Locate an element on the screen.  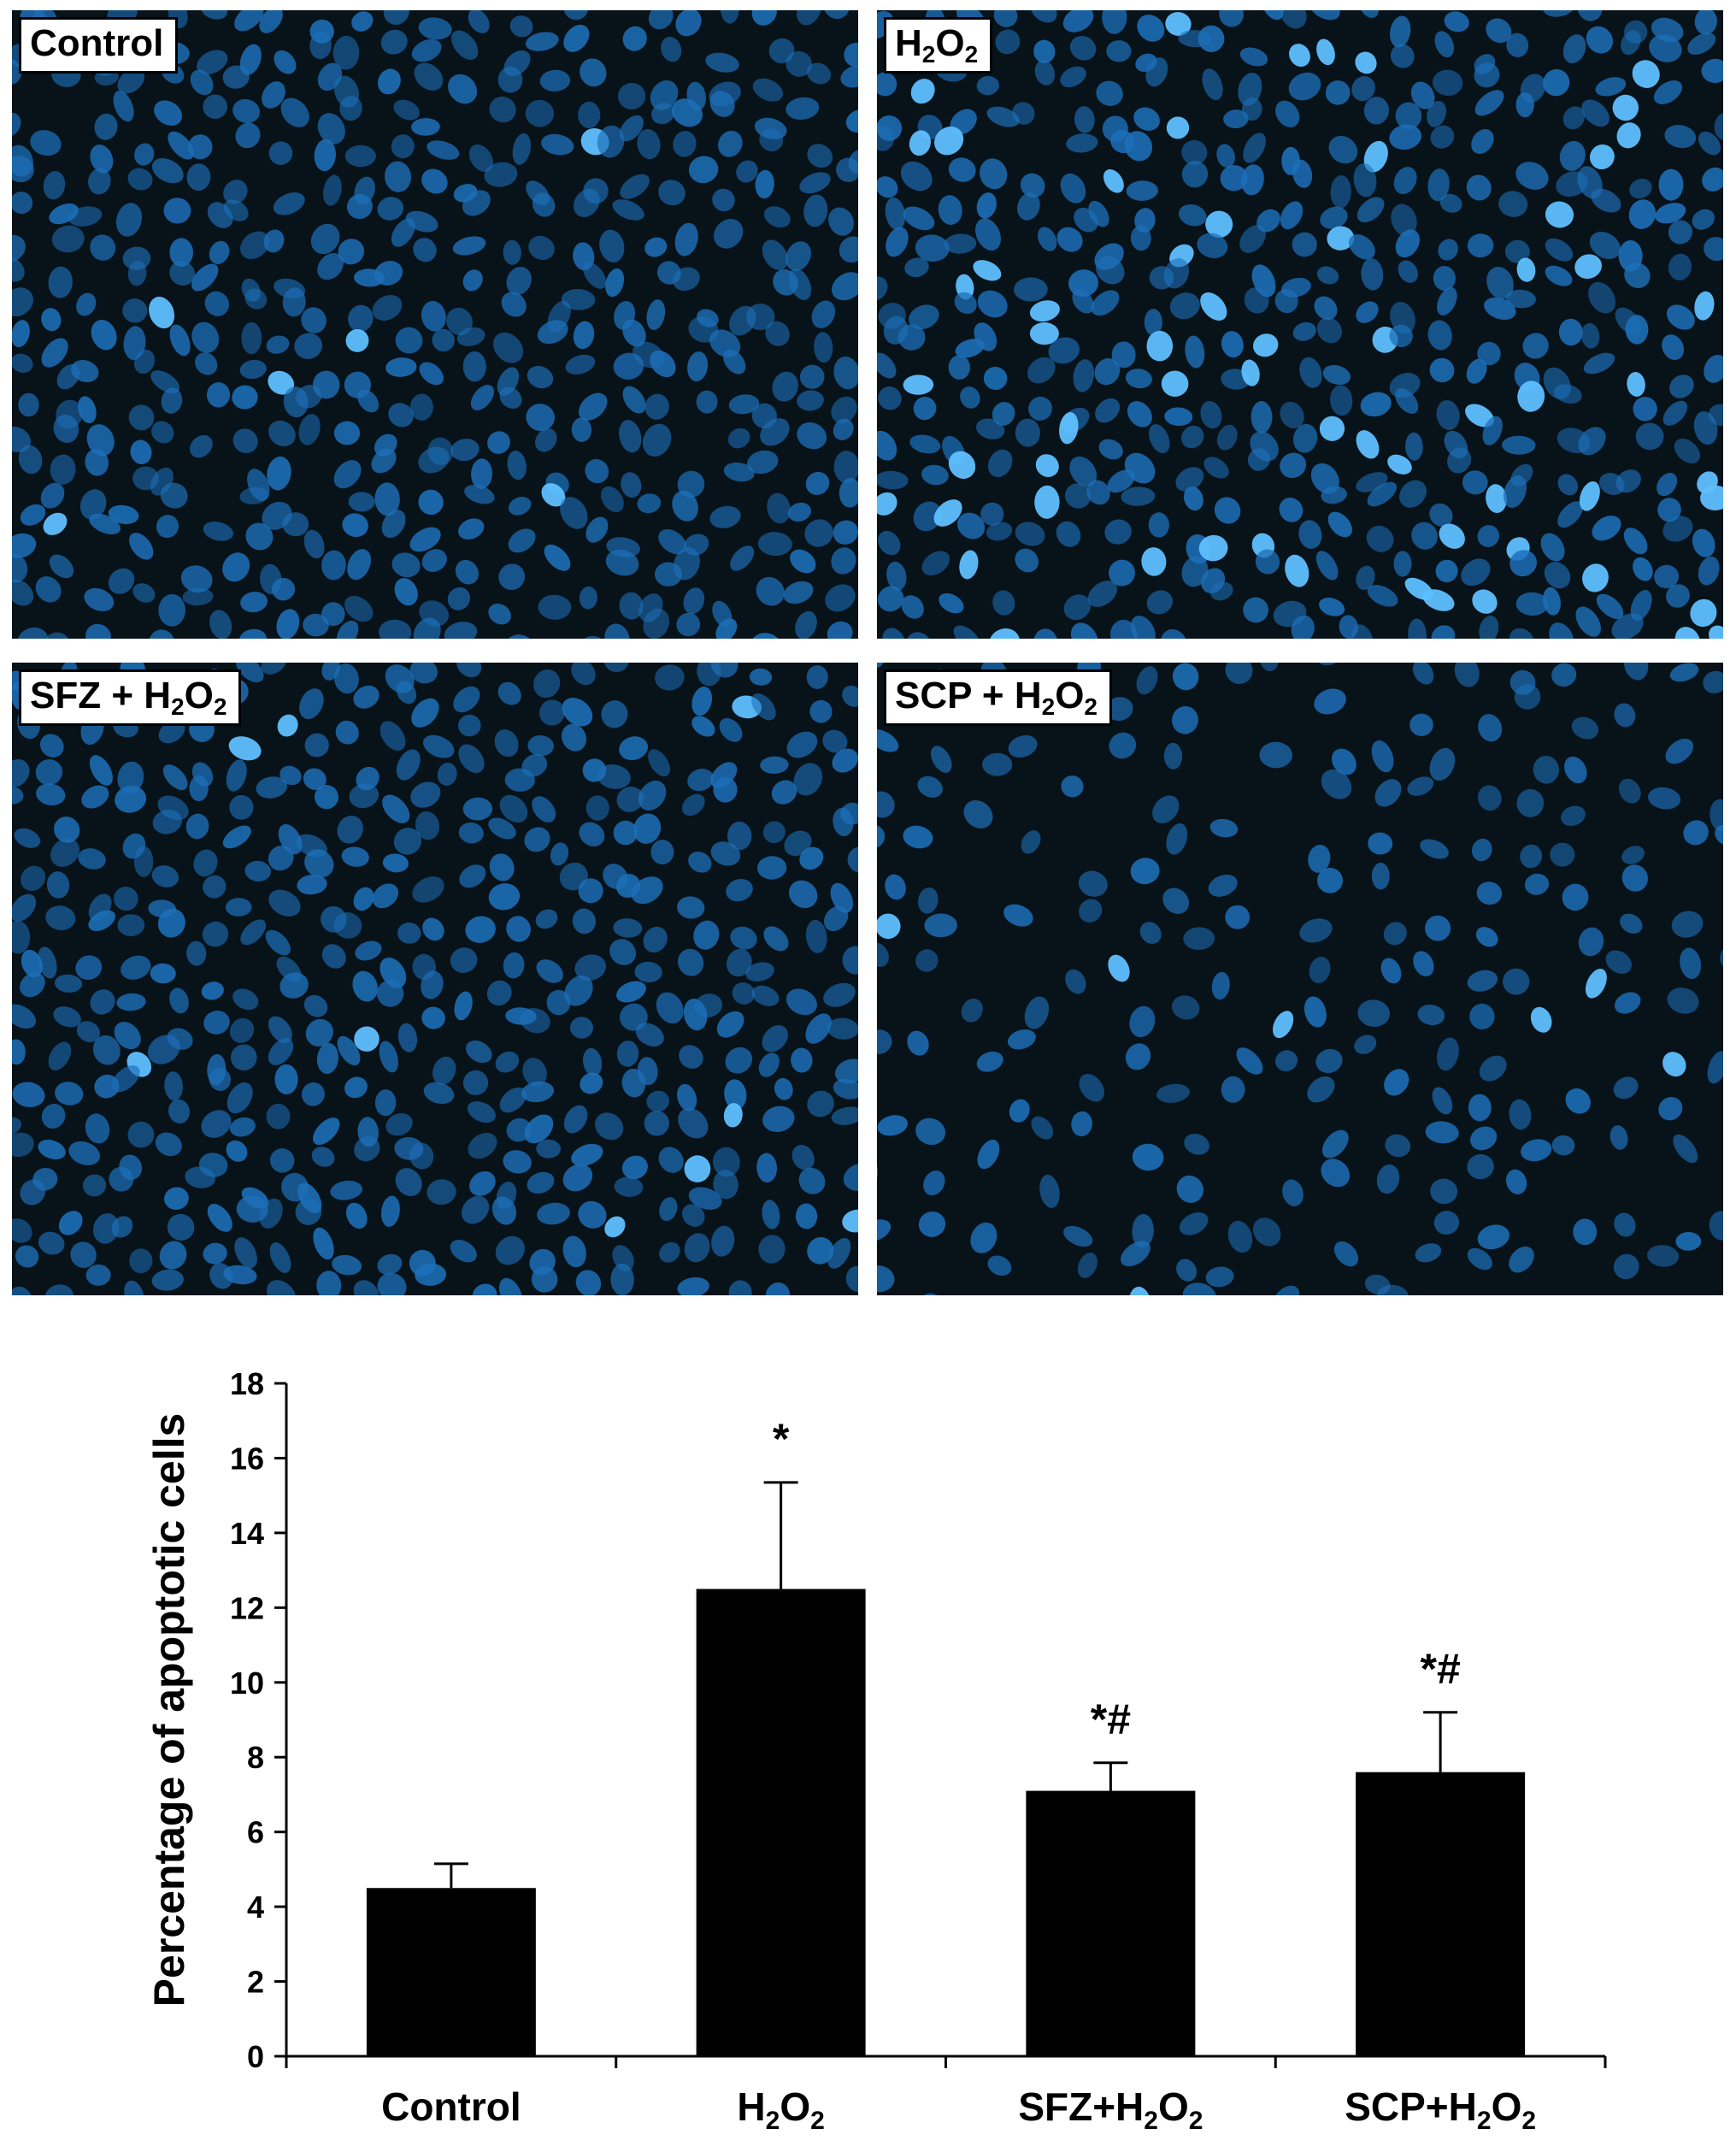
nuclei-field-sfz-h2o2 is located at coordinates (435, 979).